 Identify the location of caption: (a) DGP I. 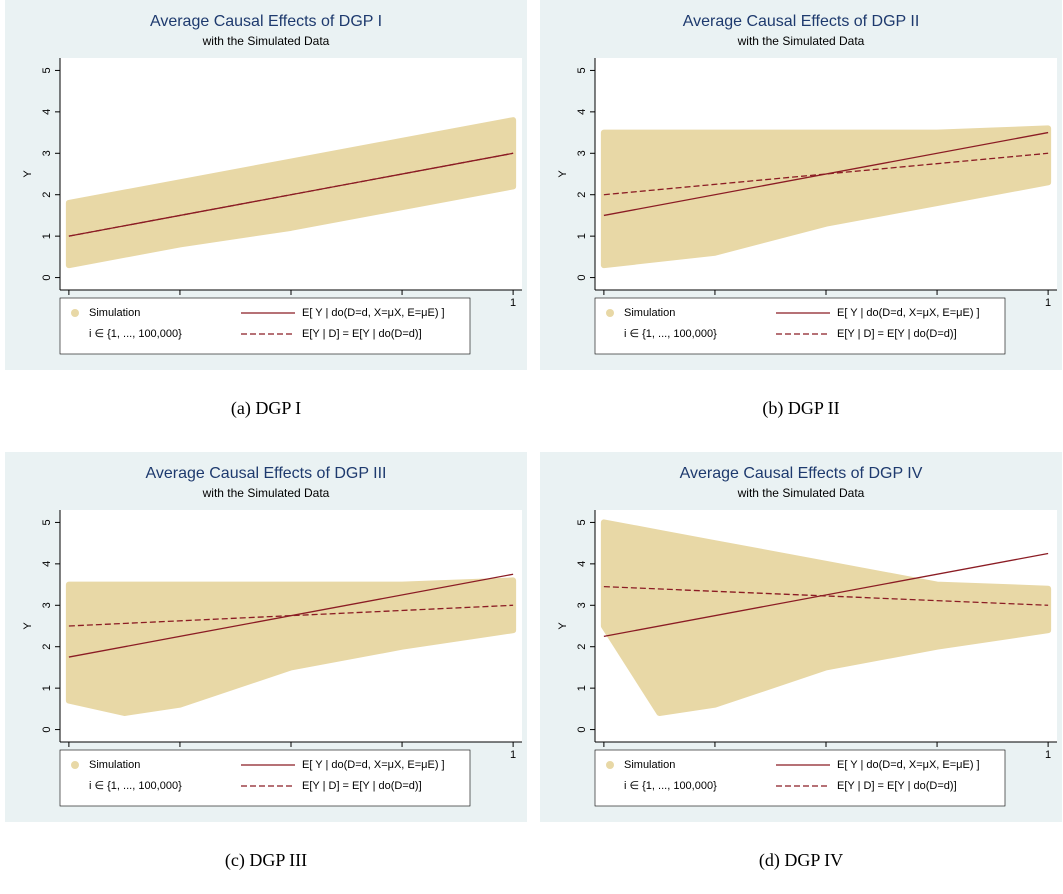
(266, 408).